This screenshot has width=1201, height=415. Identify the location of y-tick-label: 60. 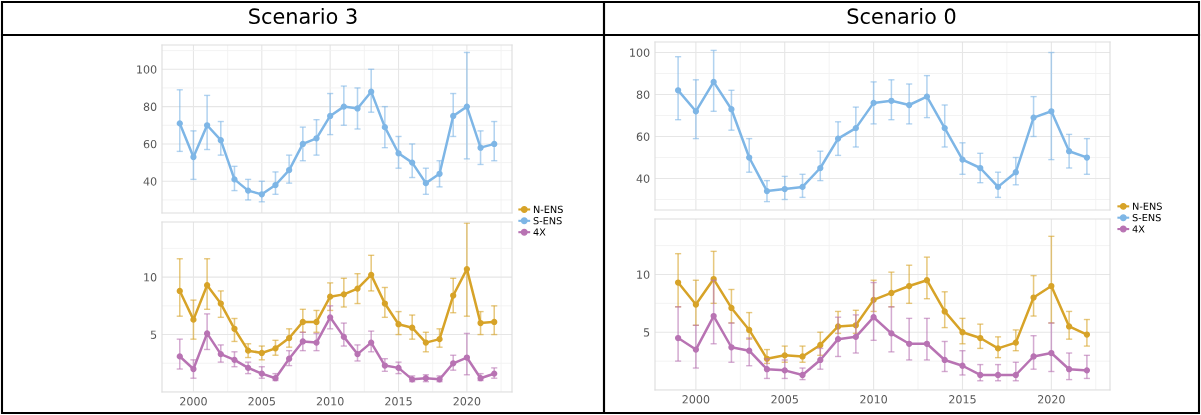
(643, 136).